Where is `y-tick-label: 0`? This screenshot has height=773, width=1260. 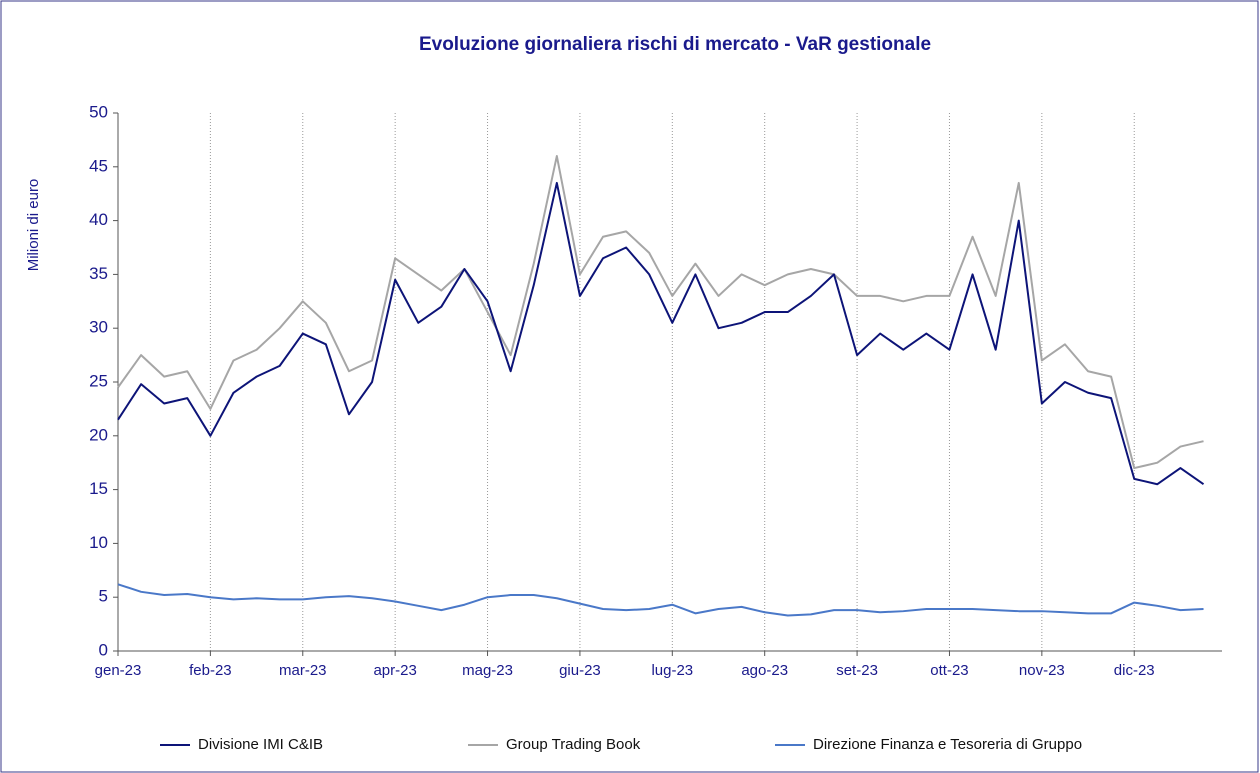
y-tick-label: 0 is located at coordinates (103, 649).